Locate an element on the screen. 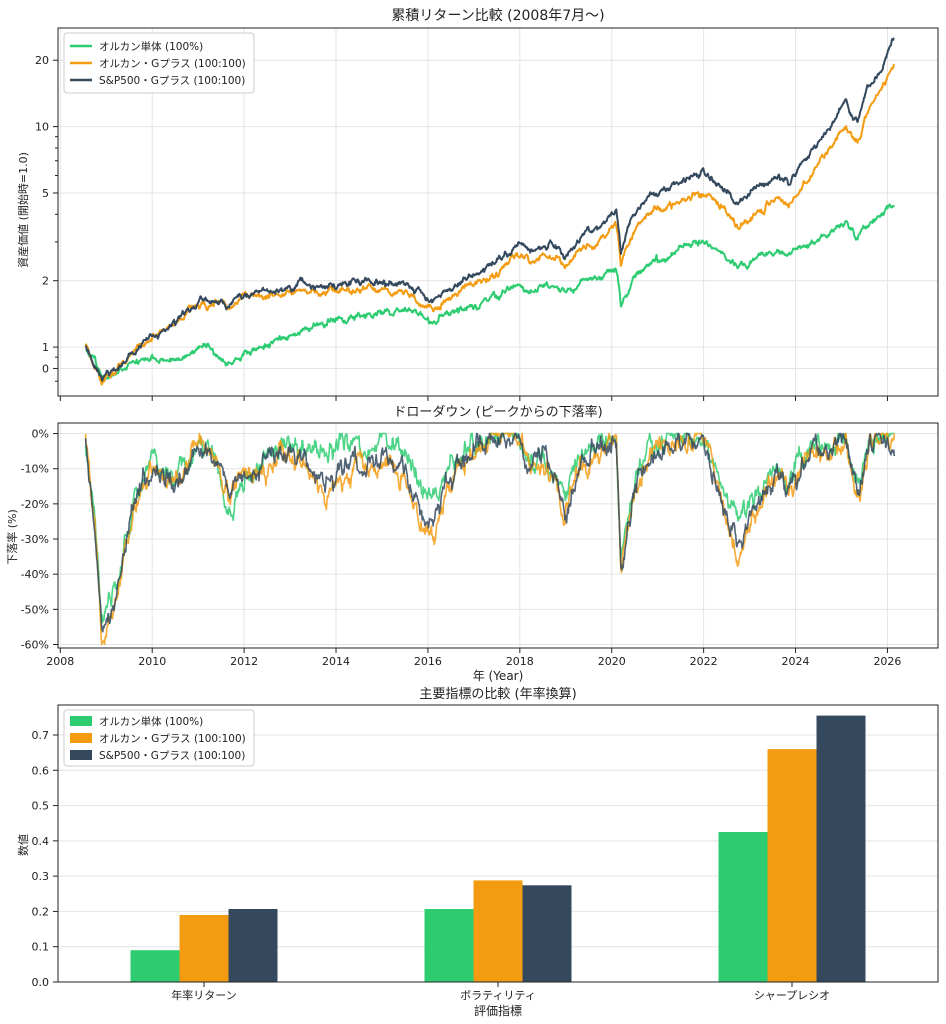 The width and height of the screenshot is (946, 1024). metrics-y-tick-label: 0.0 is located at coordinates (41, 982).